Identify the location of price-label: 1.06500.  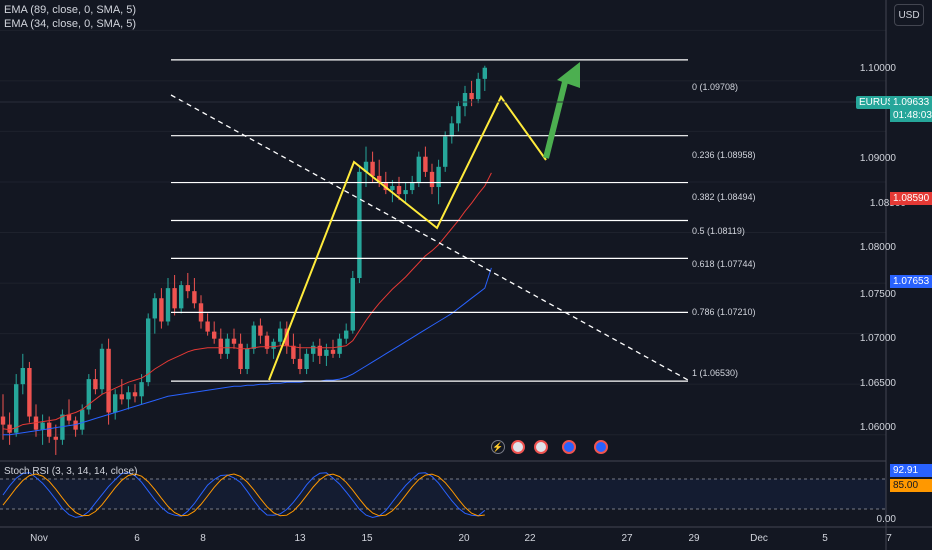
(877, 383).